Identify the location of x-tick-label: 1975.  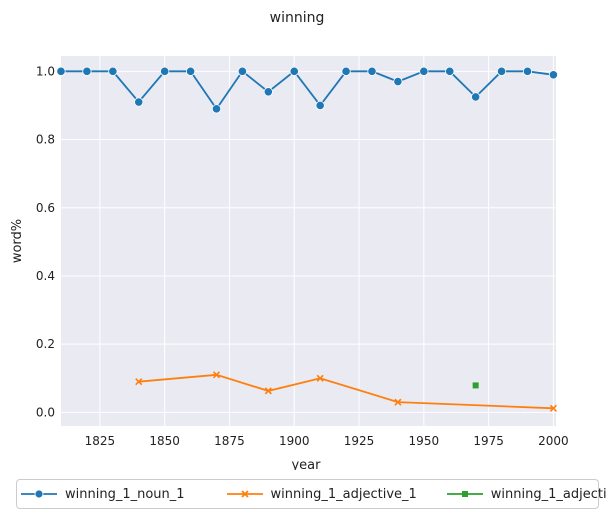
(488, 441).